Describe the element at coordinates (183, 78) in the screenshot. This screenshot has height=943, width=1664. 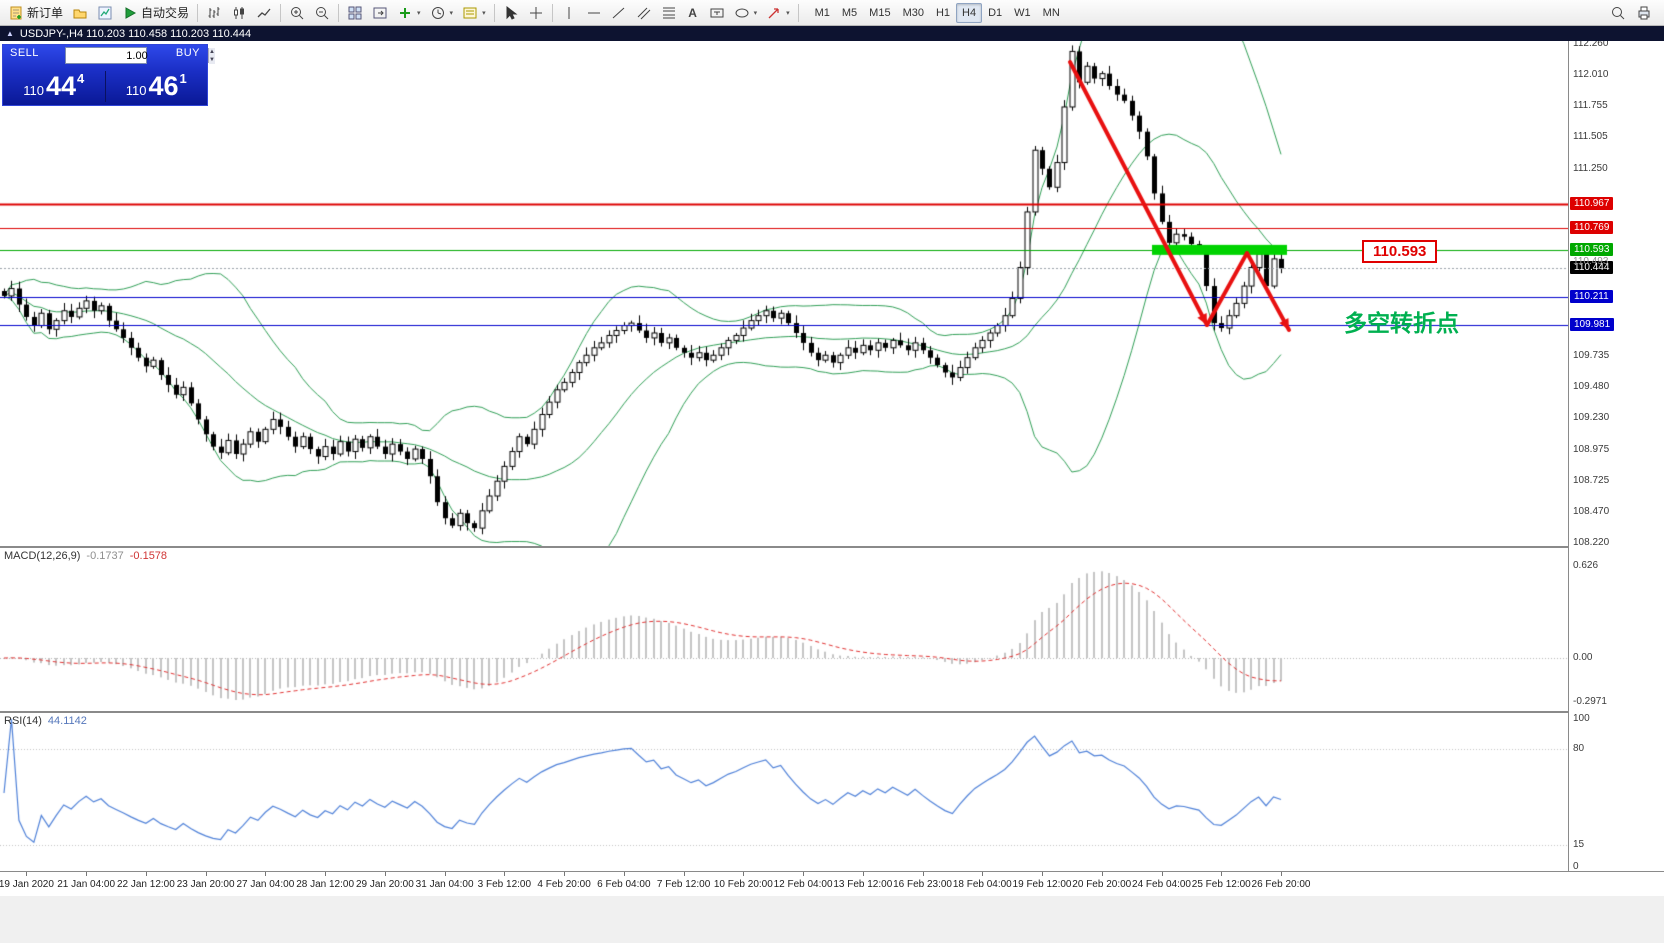
I see `buy-price-sup: 1` at that location.